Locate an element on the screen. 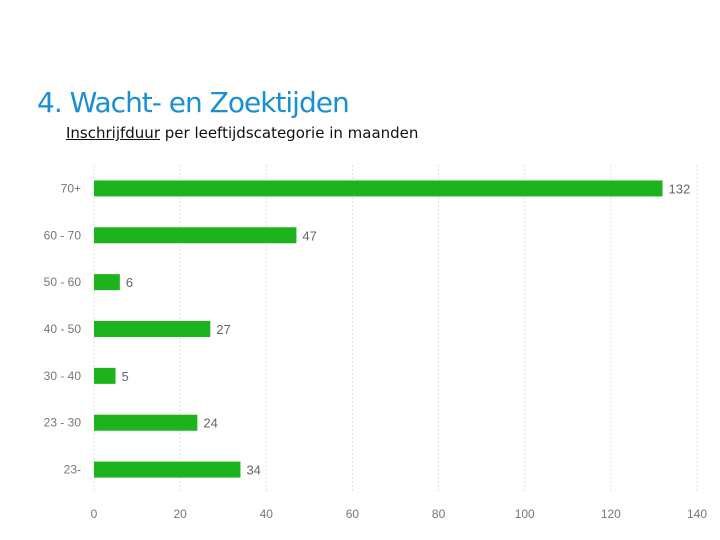 The height and width of the screenshot is (540, 720). subtitle-rest: per leeftijdscategorie in maanden is located at coordinates (289, 133).